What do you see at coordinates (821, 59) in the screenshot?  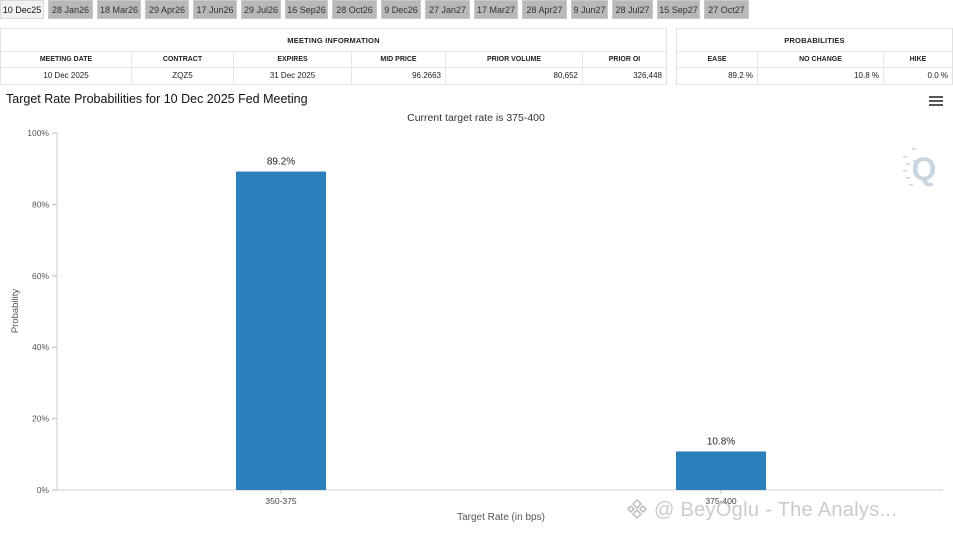 I see `header-no-change: NO CHANGE` at bounding box center [821, 59].